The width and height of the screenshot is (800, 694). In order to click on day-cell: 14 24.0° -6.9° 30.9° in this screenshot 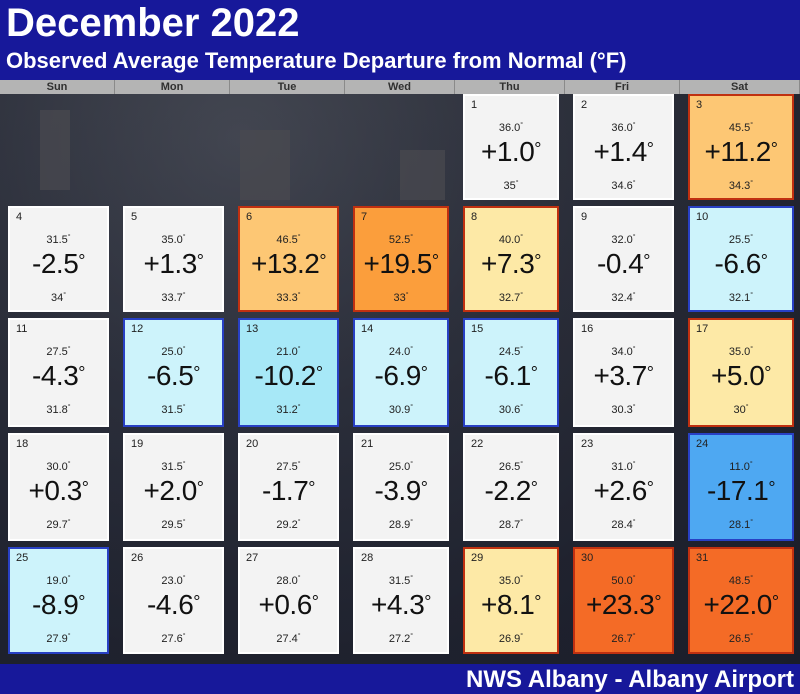, I will do `click(401, 372)`.